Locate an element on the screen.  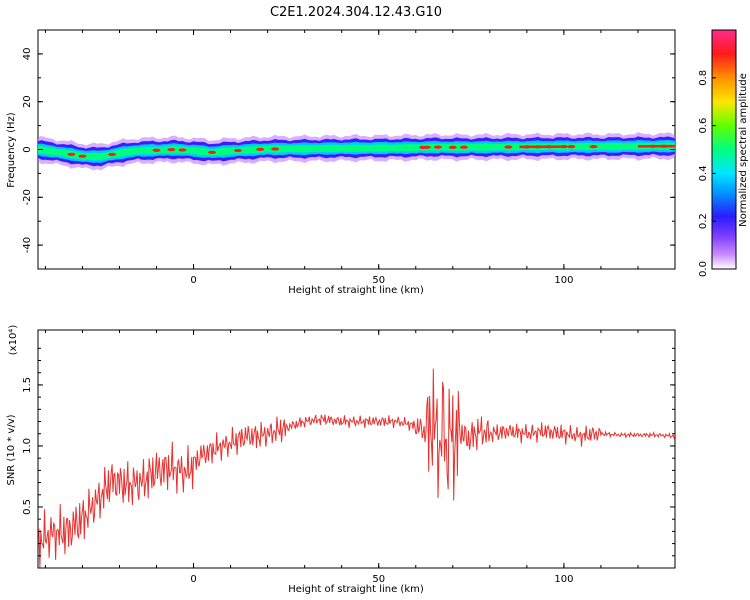
y-tick-label: 0.5 is located at coordinates (27, 507).